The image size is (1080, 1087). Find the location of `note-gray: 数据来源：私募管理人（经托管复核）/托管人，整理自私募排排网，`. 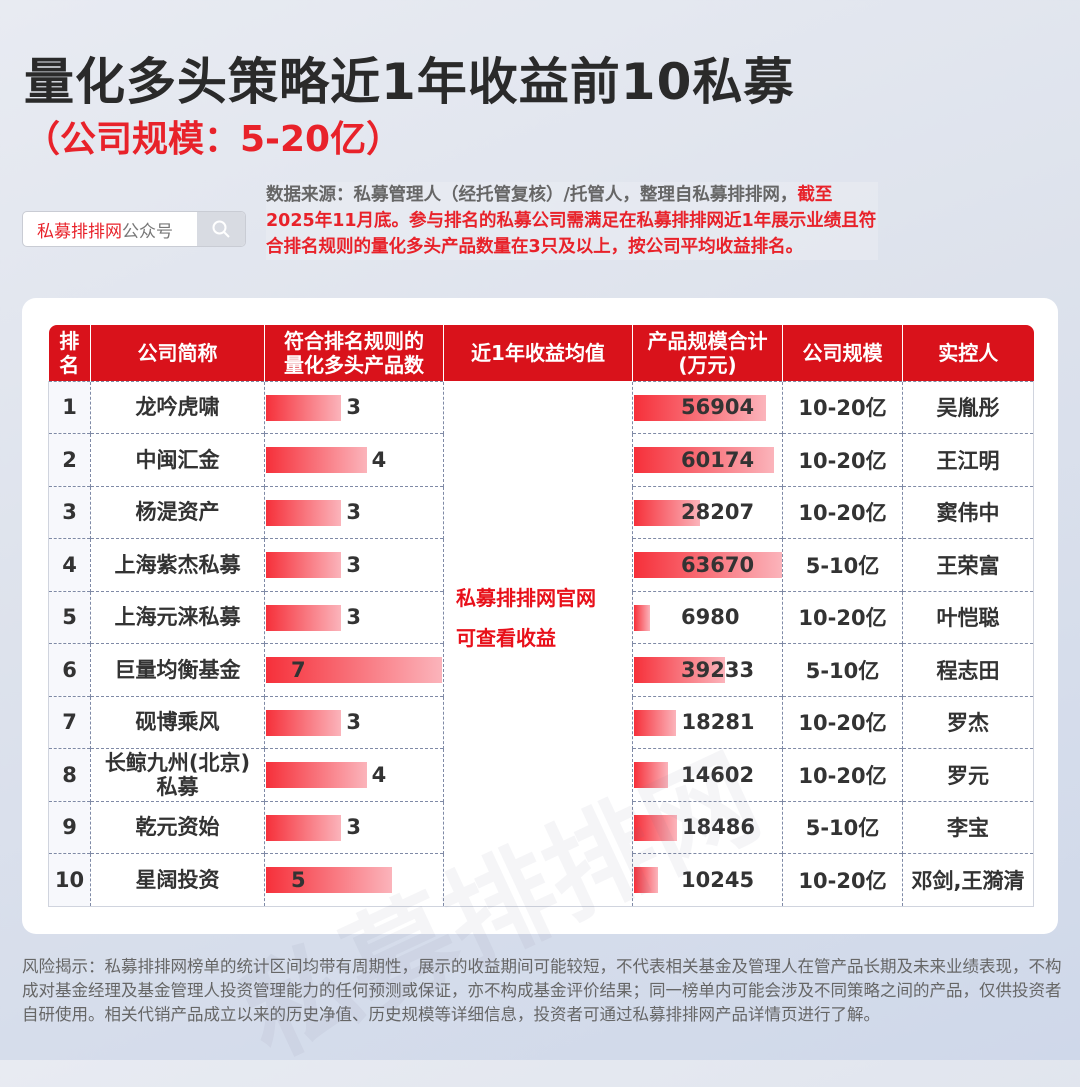

note-gray: 数据来源：私募管理人（经托管复核）/托管人，整理自私募排排网， is located at coordinates (532, 195).